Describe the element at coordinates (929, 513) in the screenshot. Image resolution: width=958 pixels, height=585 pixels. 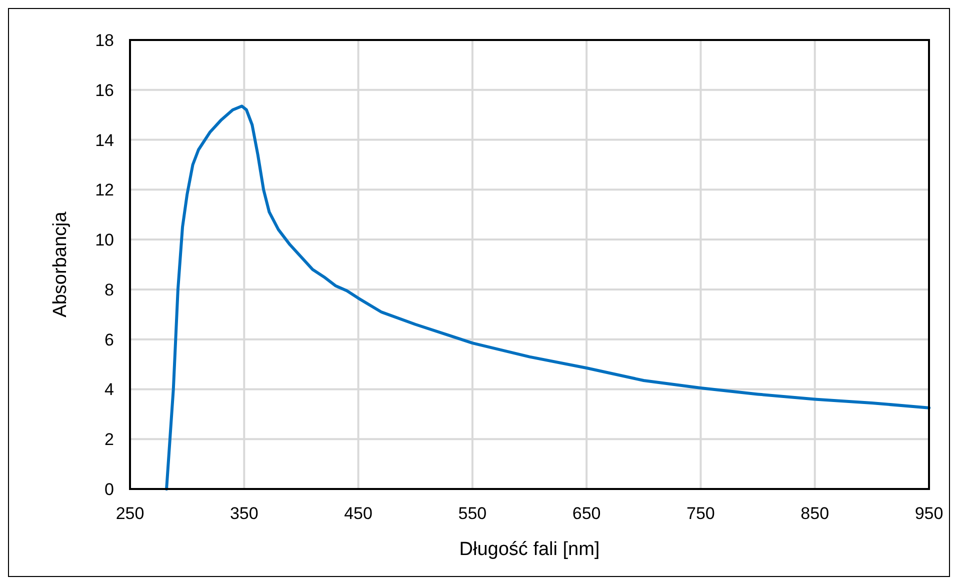
I see `x-tick-label: 950` at that location.